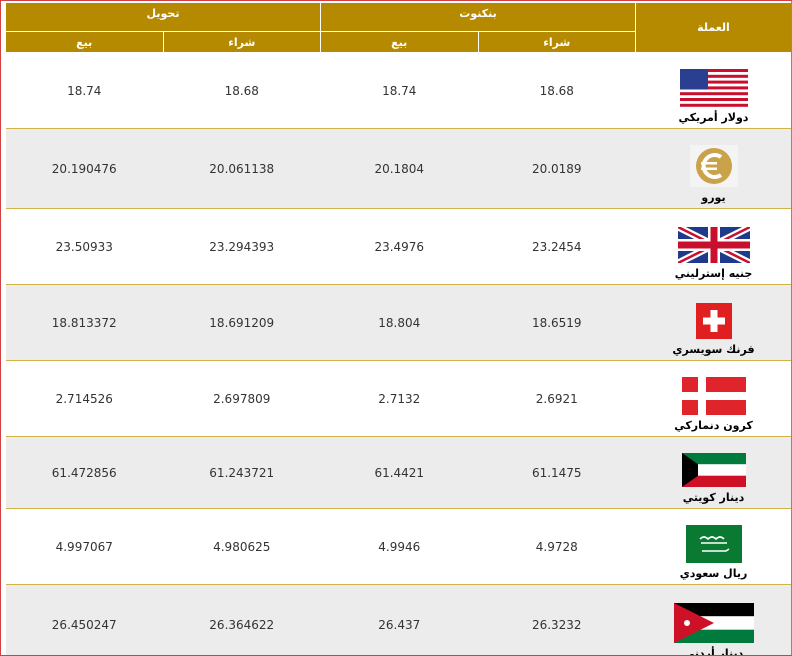 The width and height of the screenshot is (792, 656). I want to click on transfer-sell-value: 18.74, so click(84, 90).